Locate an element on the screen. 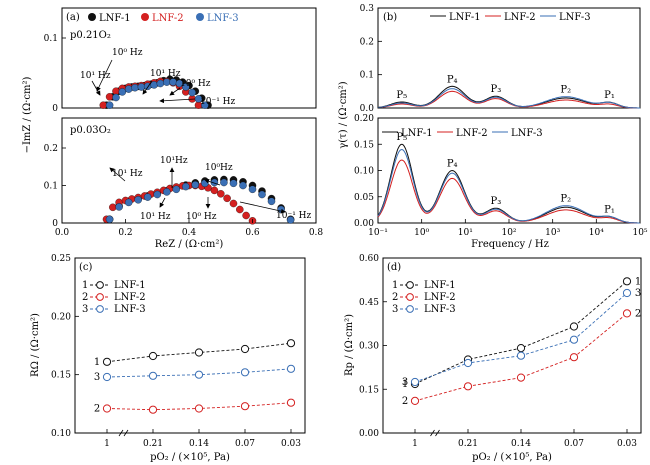 Image resolution: width=650 pixels, height=465 pixels. panel-a-bottom-annotations: 10¹ Hz 10¹Hz 10⁰Hz 10¹ Hz 10⁰ Hz 10⁻¹ Hz is located at coordinates (210, 189).